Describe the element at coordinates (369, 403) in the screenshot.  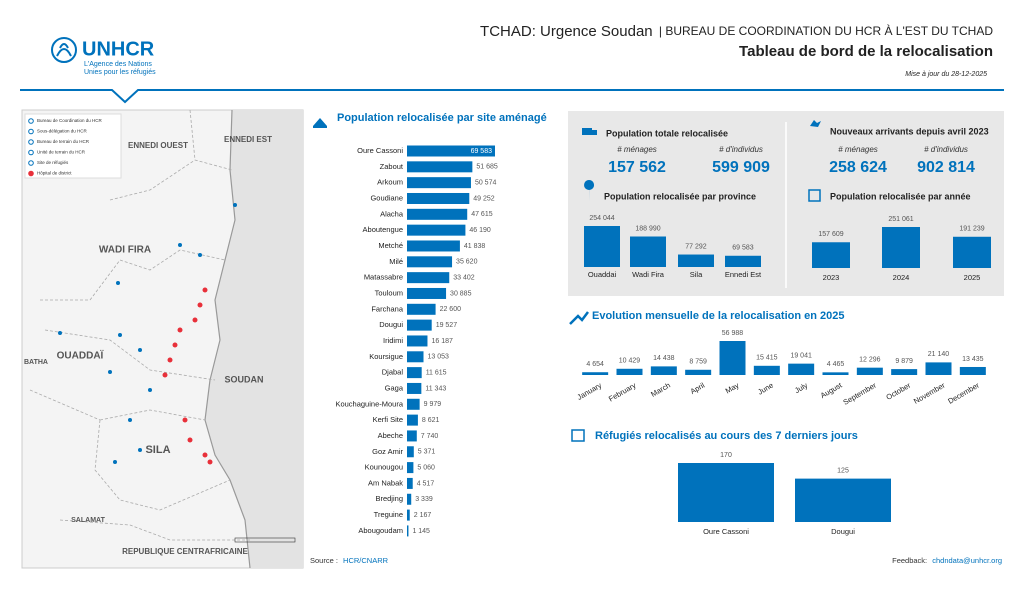
I see `category-label: Kouchaguine-Moura` at that location.